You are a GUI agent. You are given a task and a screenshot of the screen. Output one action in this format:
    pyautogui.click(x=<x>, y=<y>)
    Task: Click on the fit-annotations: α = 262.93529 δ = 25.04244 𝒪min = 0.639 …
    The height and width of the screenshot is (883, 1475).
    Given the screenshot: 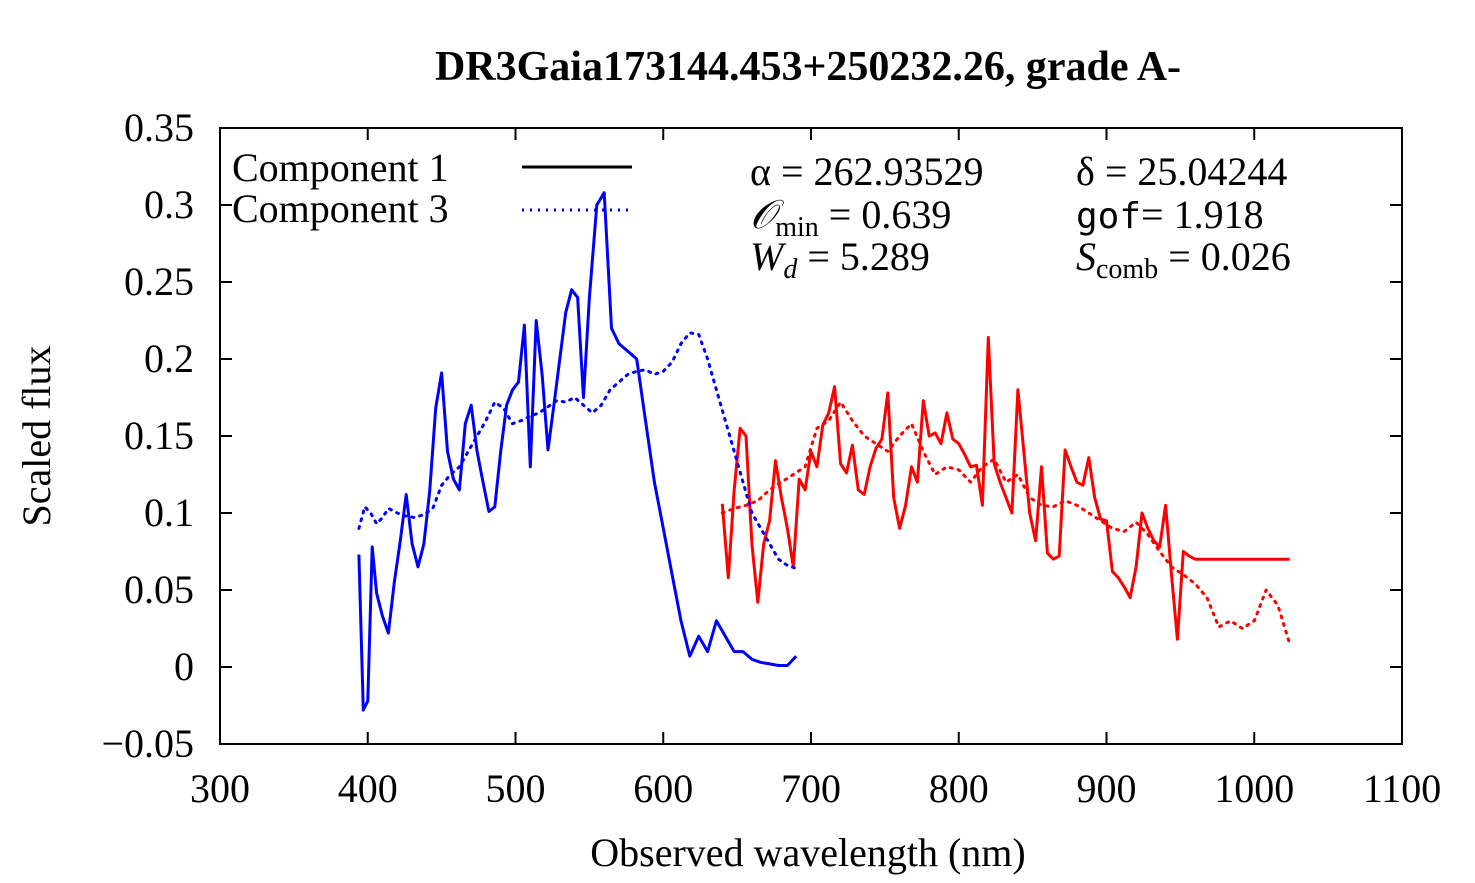 What is the action you would take?
    pyautogui.click(x=1020, y=217)
    